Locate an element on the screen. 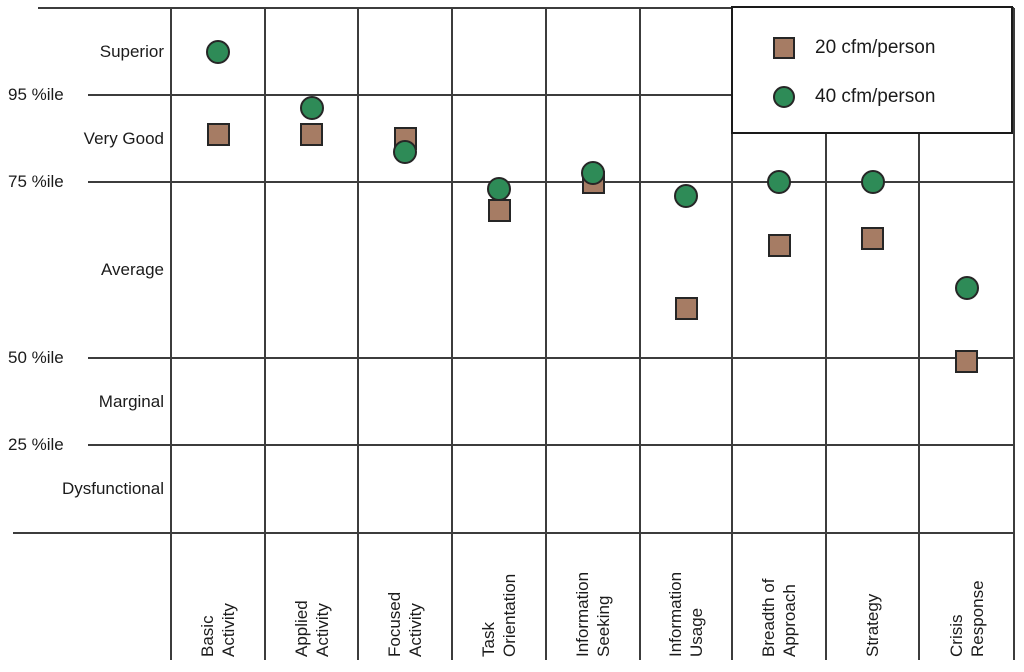 This screenshot has height=672, width=1024. x-axis-category-label: Focused Activity is located at coordinates (405, 624).